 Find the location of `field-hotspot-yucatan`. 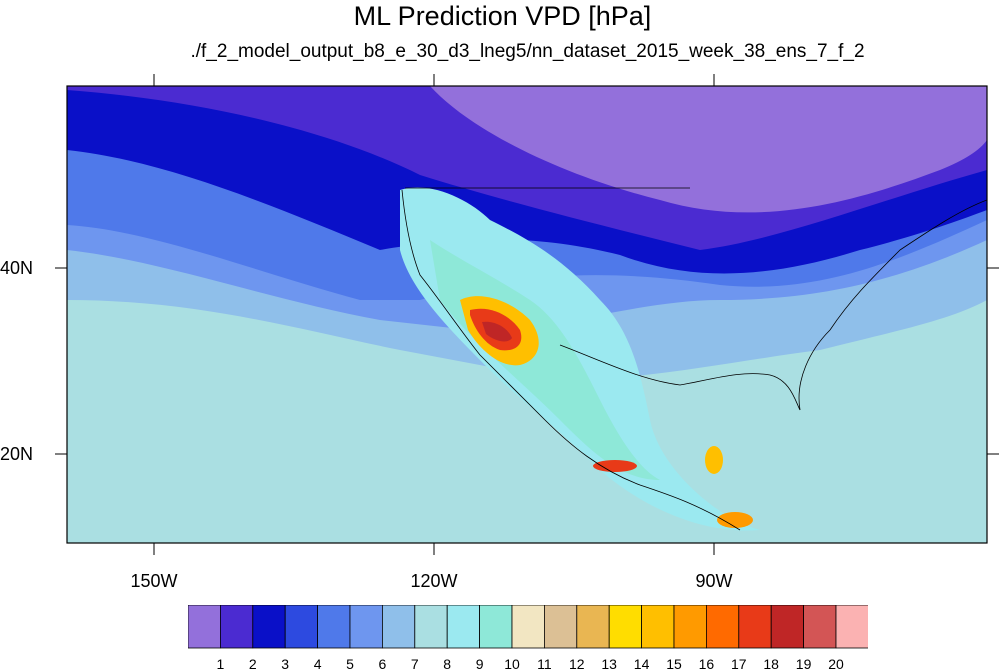

field-hotspot-yucatan is located at coordinates (714, 460).